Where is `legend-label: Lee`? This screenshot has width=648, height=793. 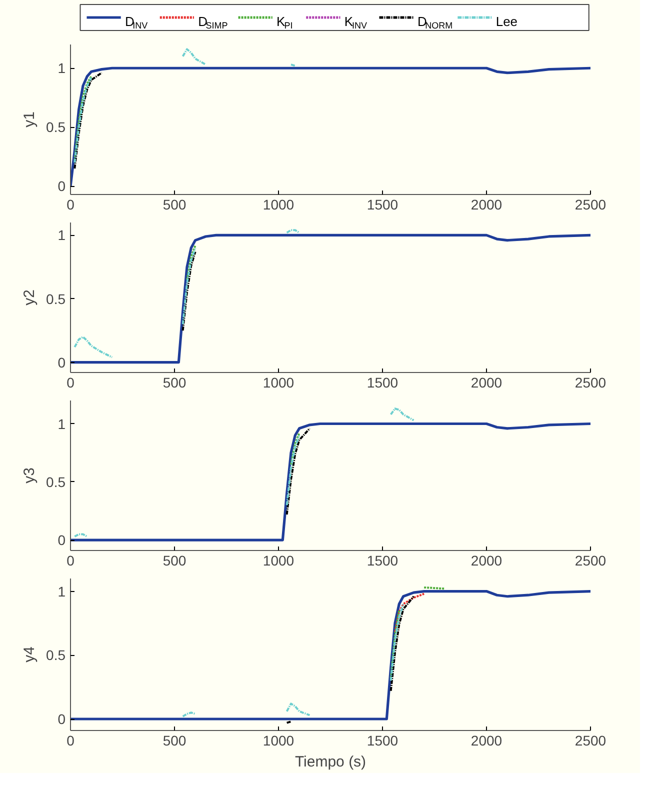
legend-label: Lee is located at coordinates (507, 21).